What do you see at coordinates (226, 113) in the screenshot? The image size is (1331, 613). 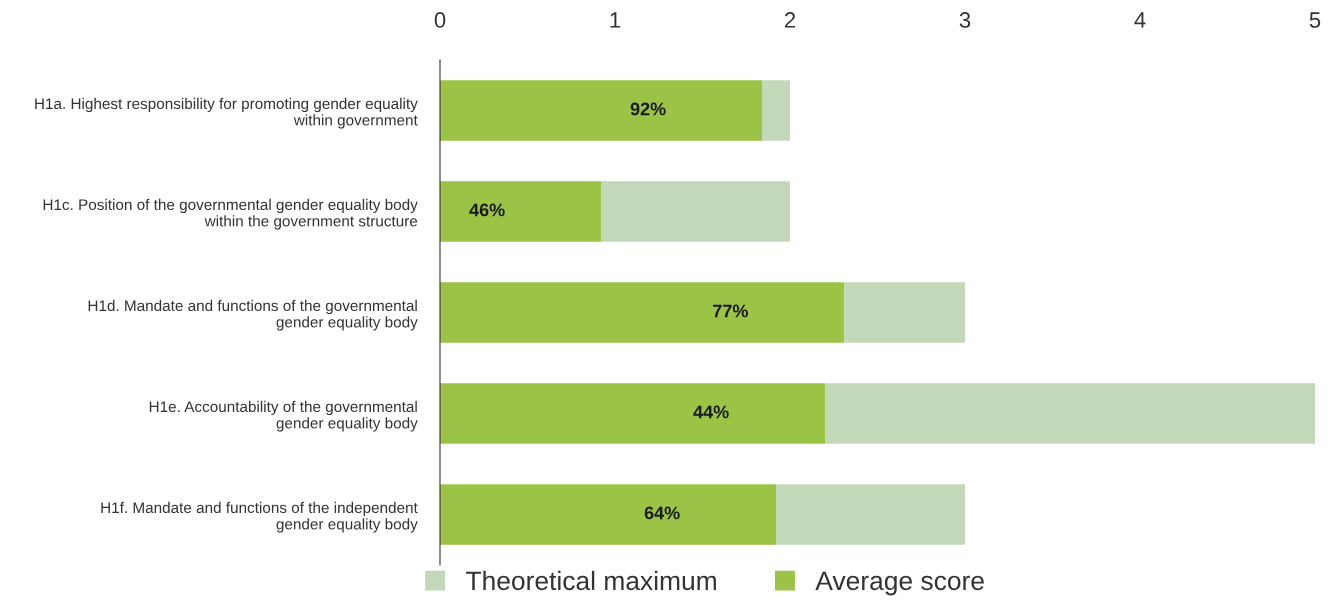 I see `y-tick-label: H1a. Highest responsibility for promoting gender equality within government` at bounding box center [226, 113].